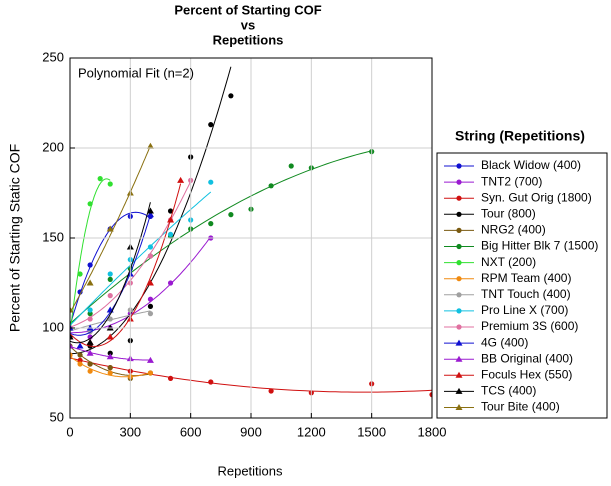  What do you see at coordinates (539, 246) in the screenshot?
I see `legend-label: Big Hitter Blk 7 (1500)` at bounding box center [539, 246].